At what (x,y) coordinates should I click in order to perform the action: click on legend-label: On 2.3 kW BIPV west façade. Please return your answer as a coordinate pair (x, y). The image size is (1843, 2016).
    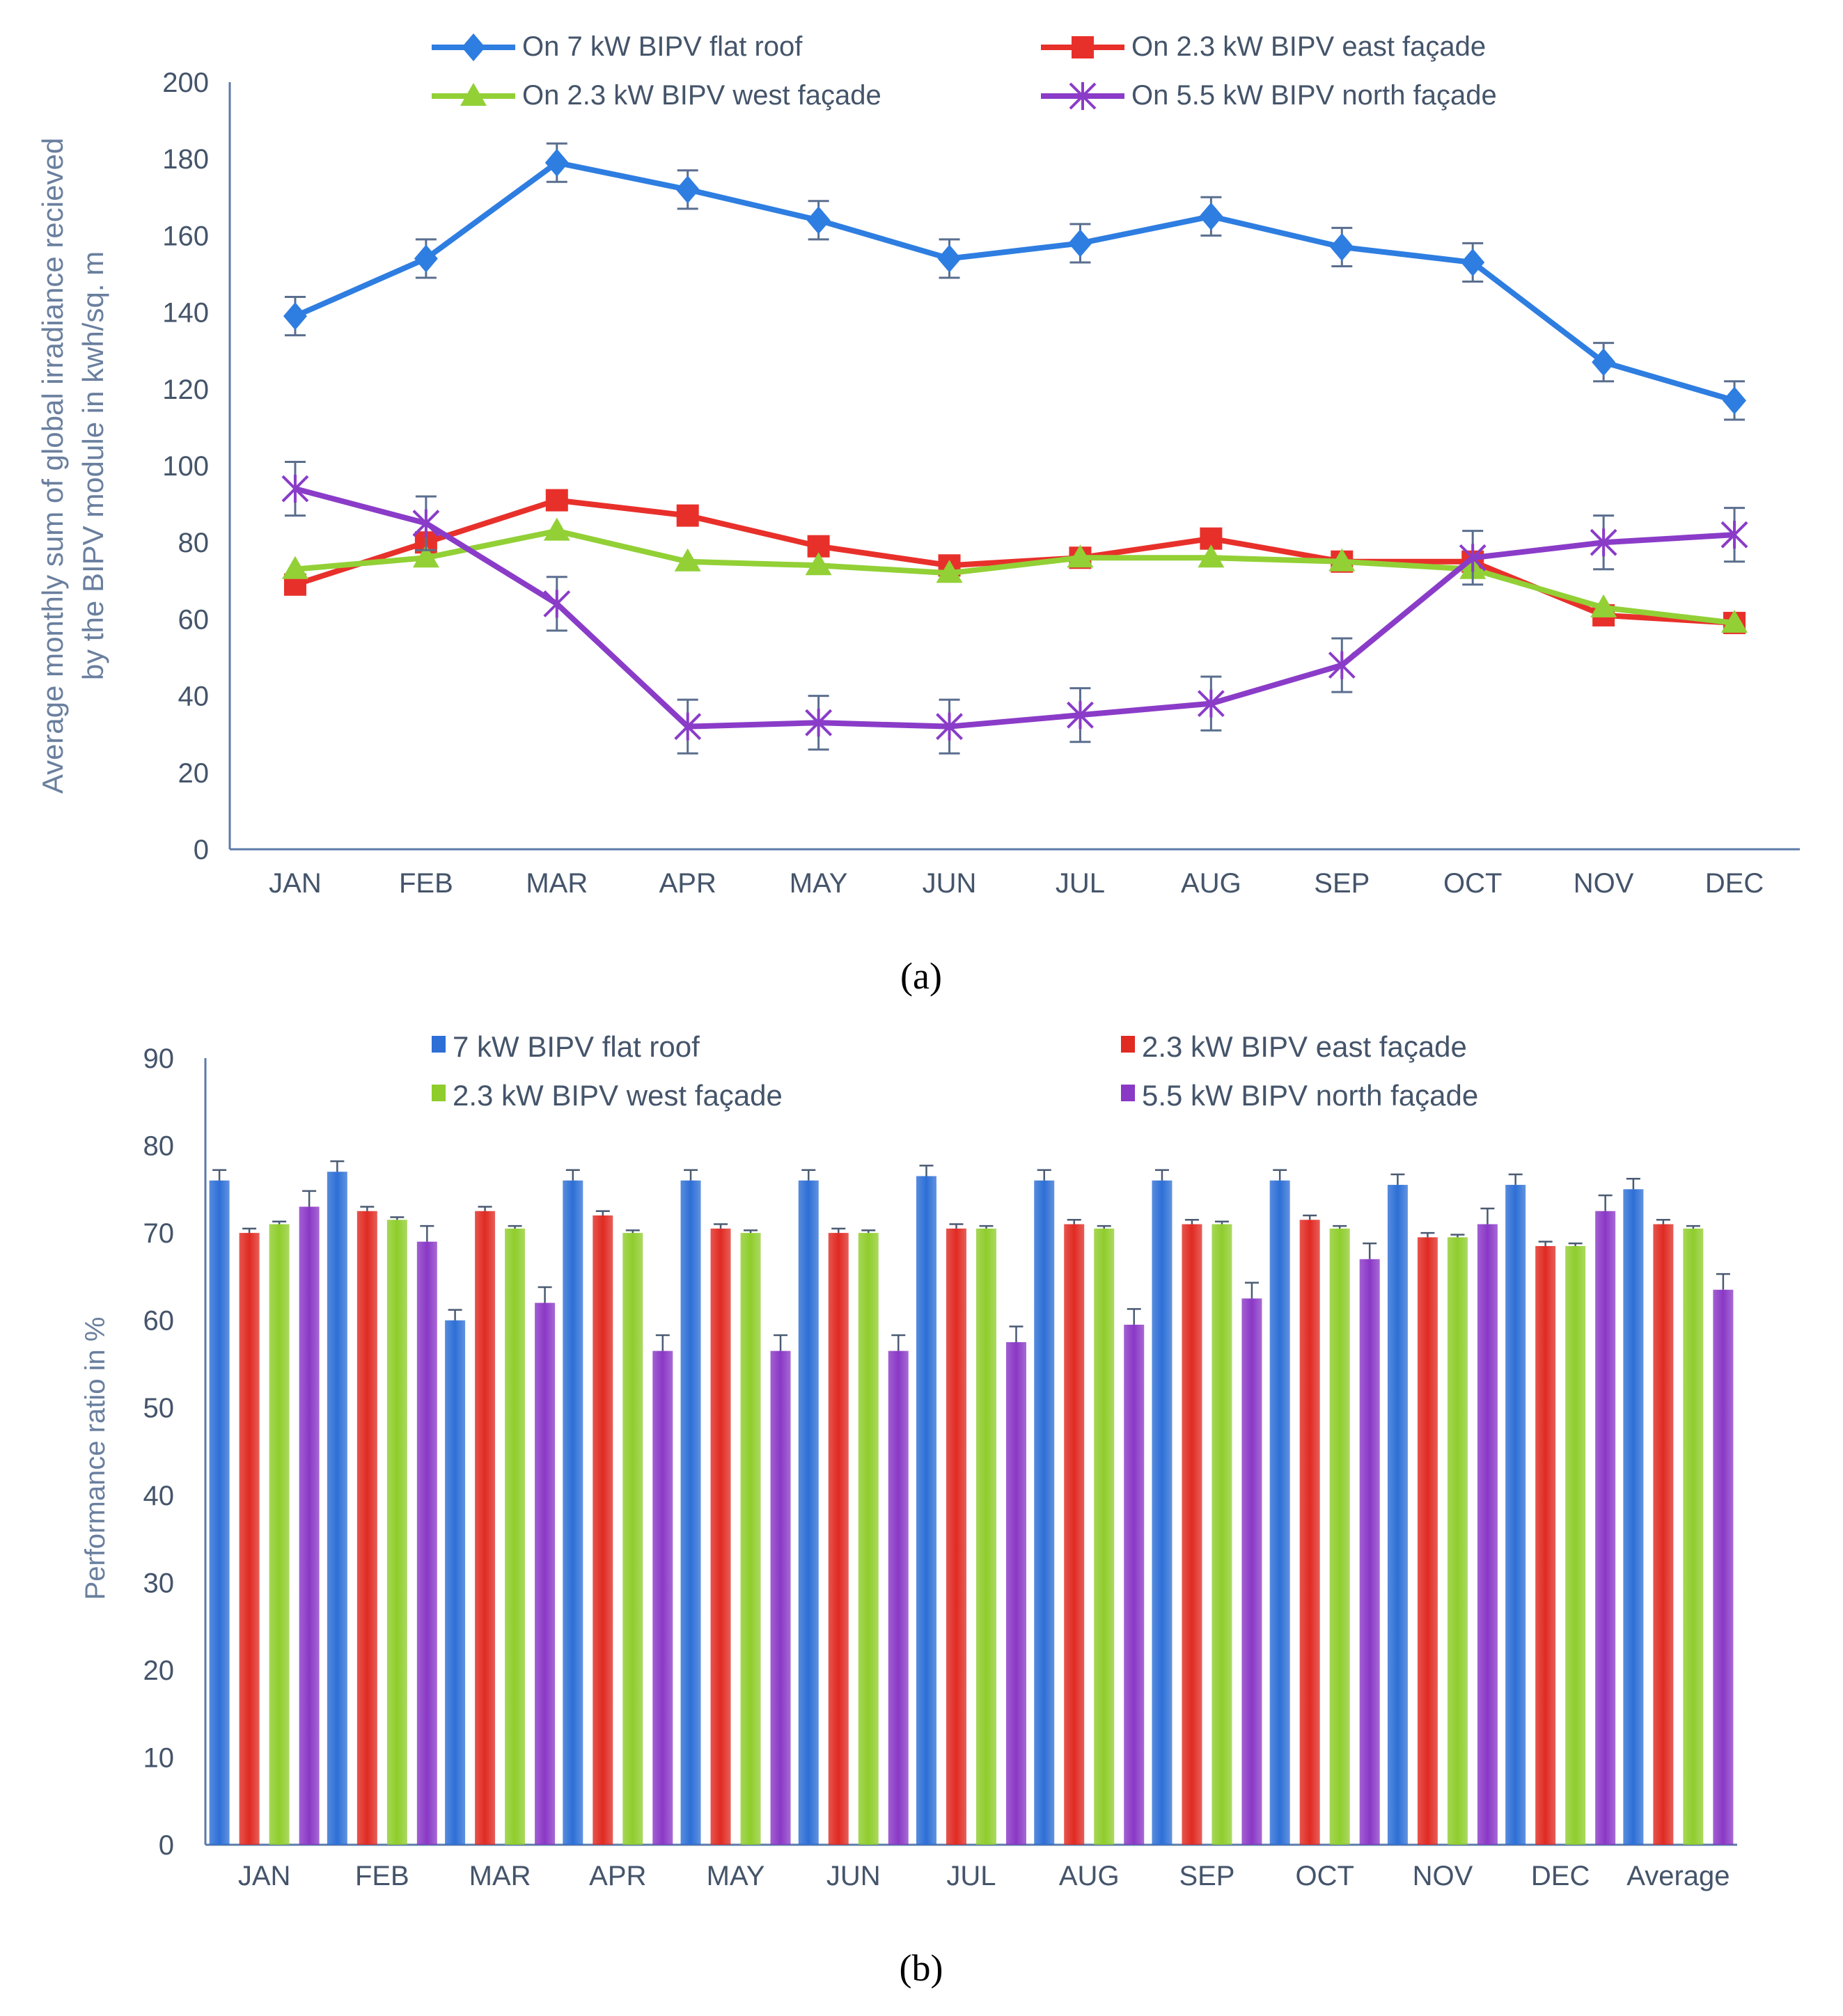
    Looking at the image, I should click on (701, 96).